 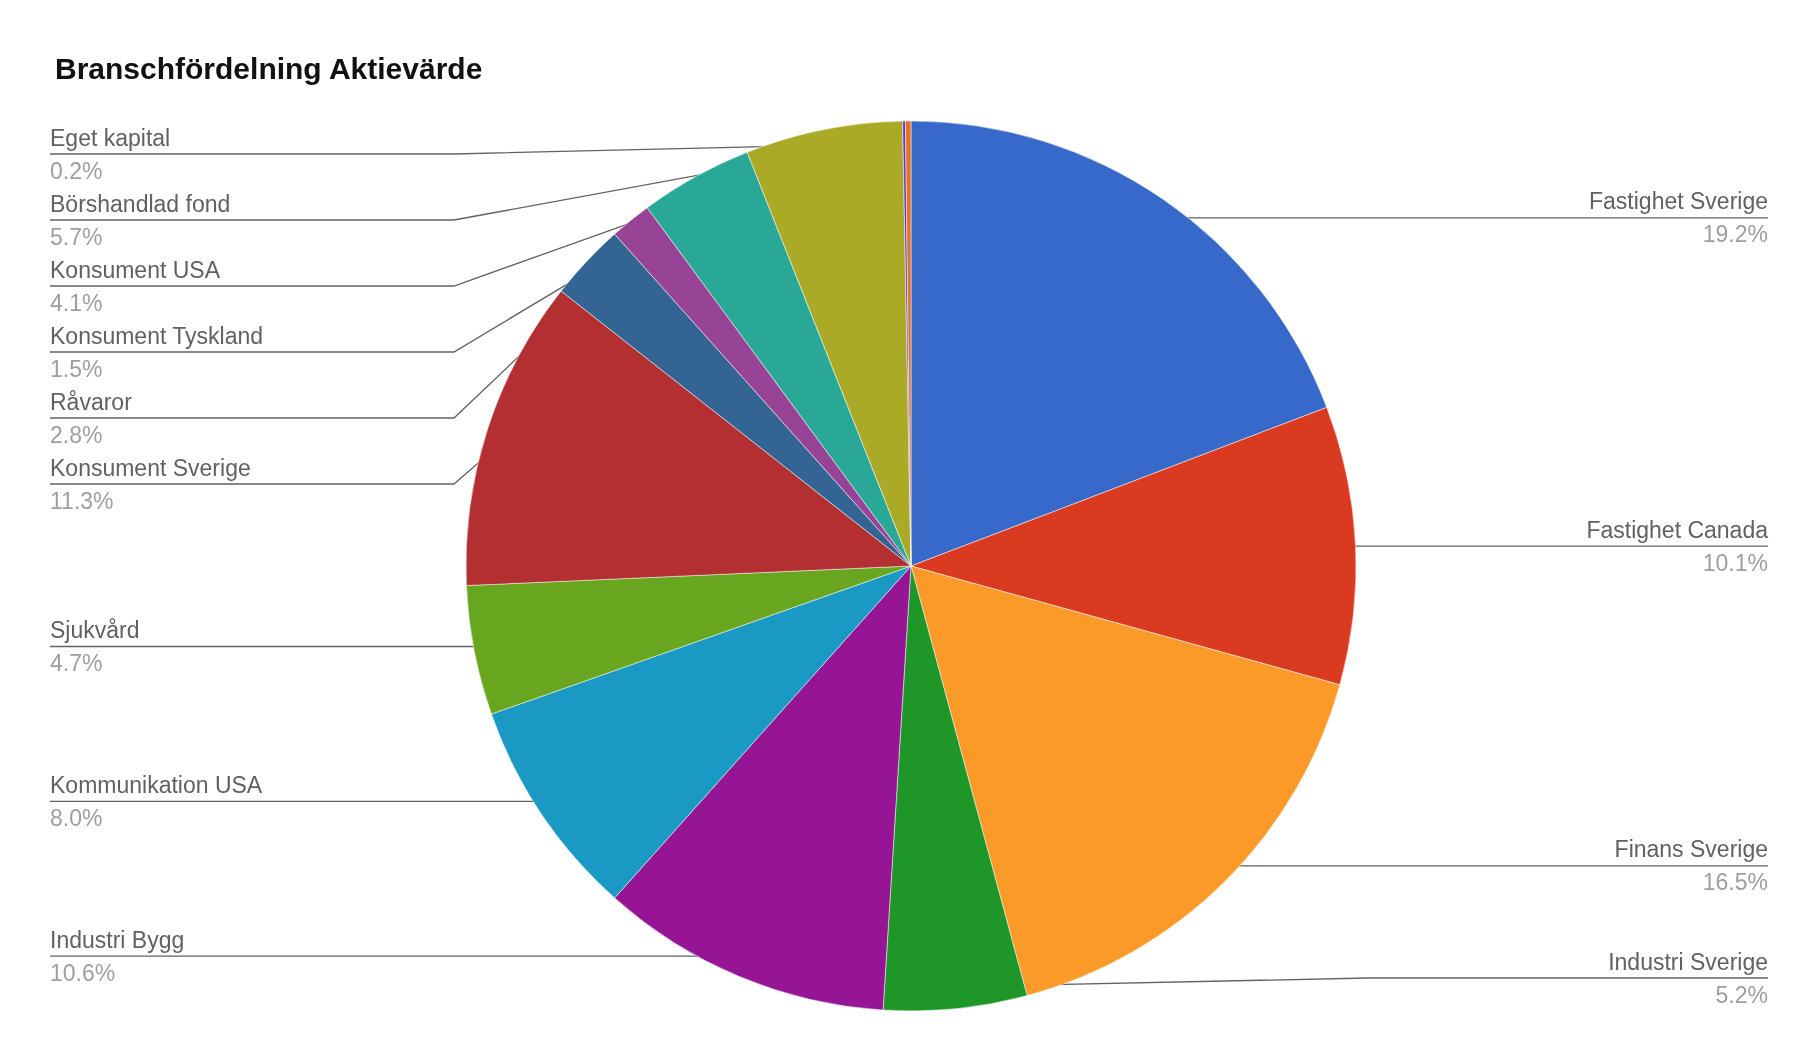 I want to click on slice-label: Börshandlad fond, so click(x=140, y=203).